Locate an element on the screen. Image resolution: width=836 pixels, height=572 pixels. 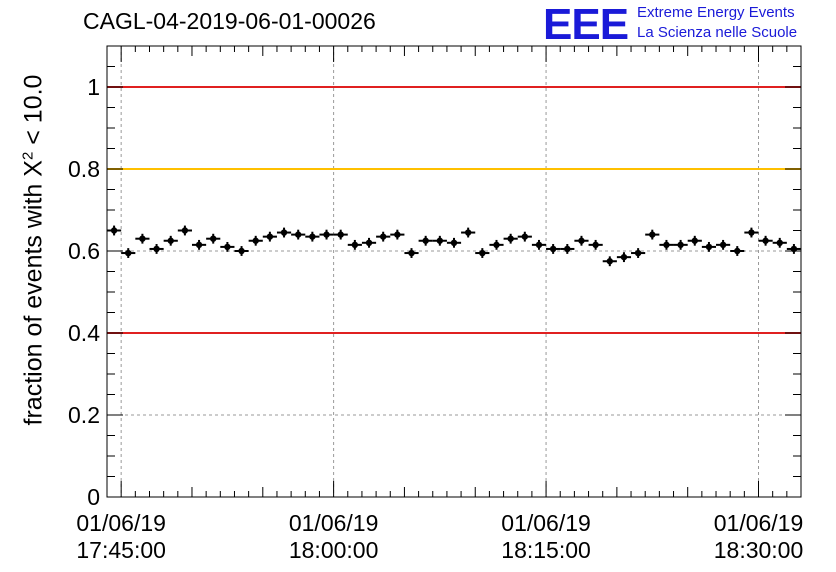
logo-line-2: La Scienza nelle Scuole is located at coordinates (717, 32).